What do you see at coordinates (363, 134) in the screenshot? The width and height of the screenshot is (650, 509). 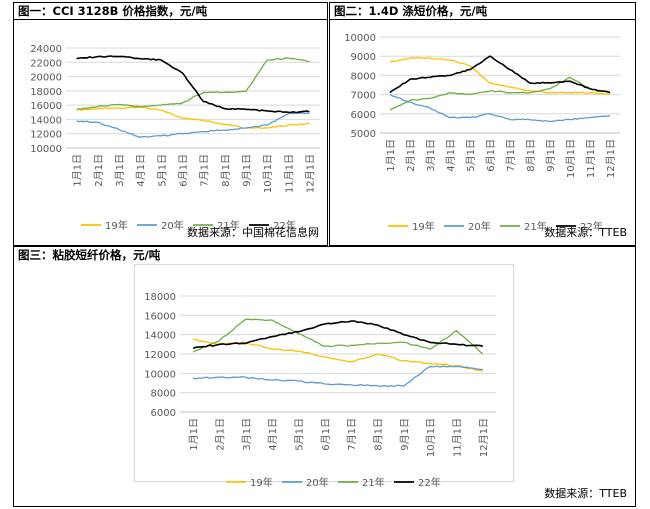 I see `y-tick-label: 5000` at bounding box center [363, 134].